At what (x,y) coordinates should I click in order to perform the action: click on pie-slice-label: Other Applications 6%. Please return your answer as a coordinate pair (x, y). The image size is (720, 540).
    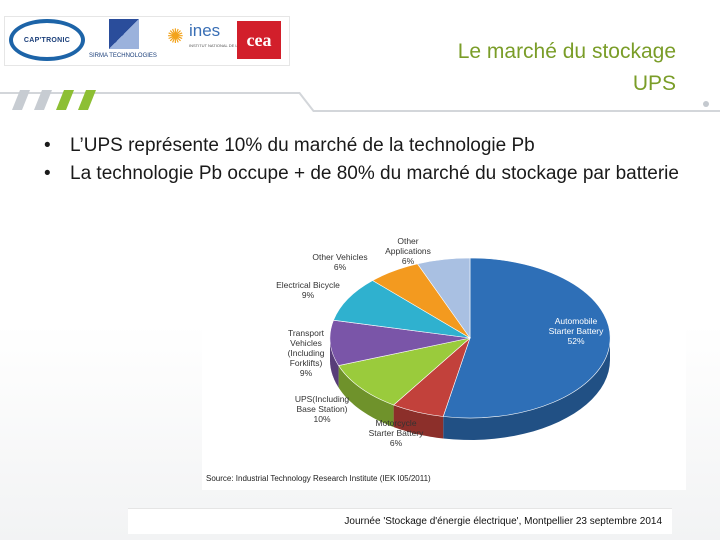
    Looking at the image, I should click on (408, 251).